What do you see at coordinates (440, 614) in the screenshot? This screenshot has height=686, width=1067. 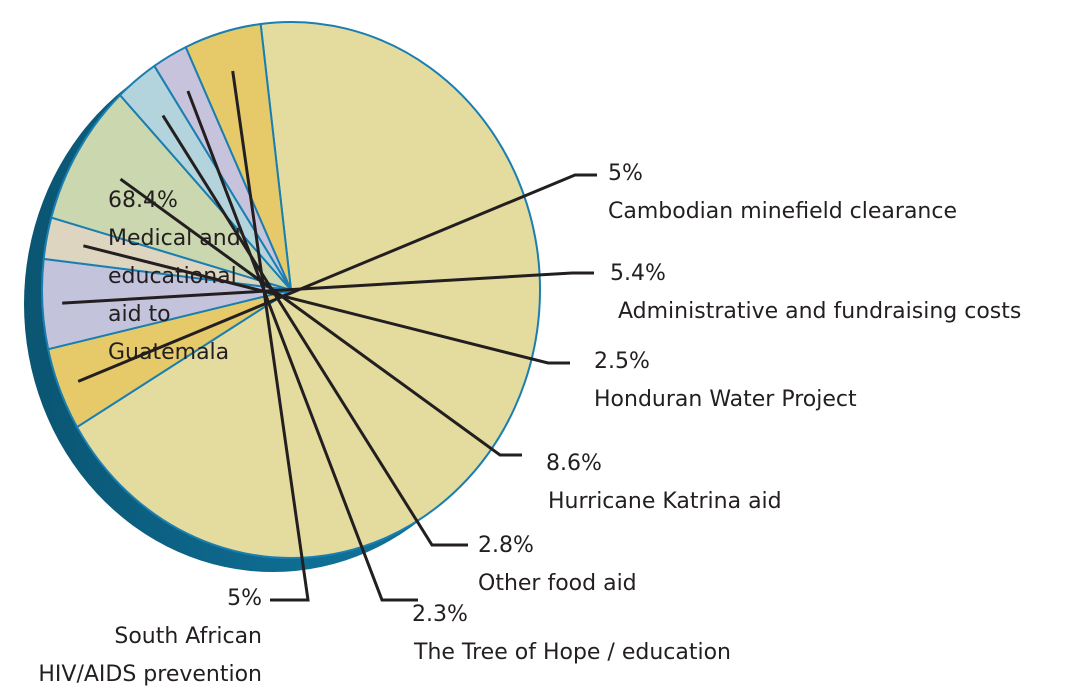 I see `slice-percent: 2.3%` at bounding box center [440, 614].